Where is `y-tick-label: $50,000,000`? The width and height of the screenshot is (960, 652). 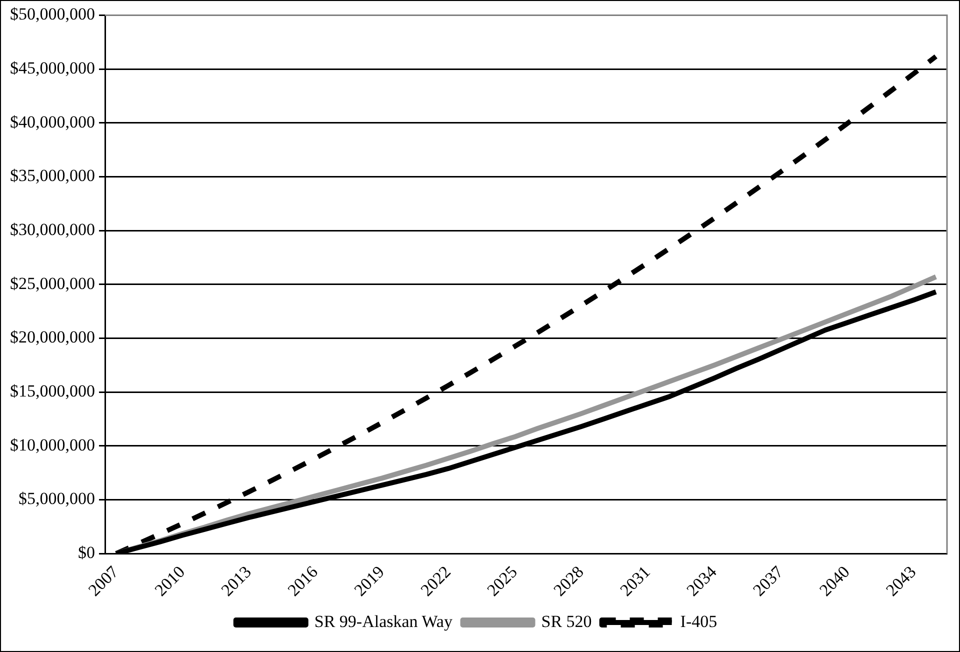 y-tick-label: $50,000,000 is located at coordinates (52, 14).